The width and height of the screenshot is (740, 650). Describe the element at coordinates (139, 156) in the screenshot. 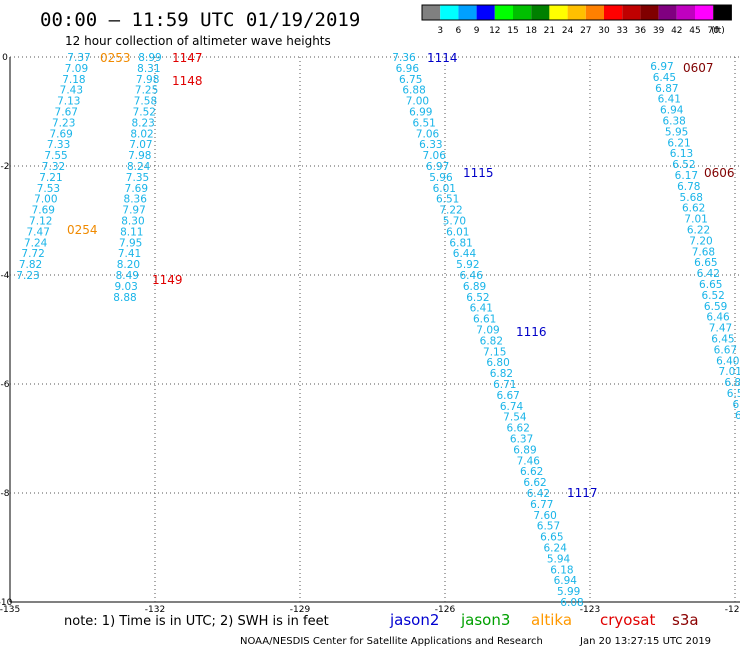

I see `wave-height-value: 7.98` at that location.